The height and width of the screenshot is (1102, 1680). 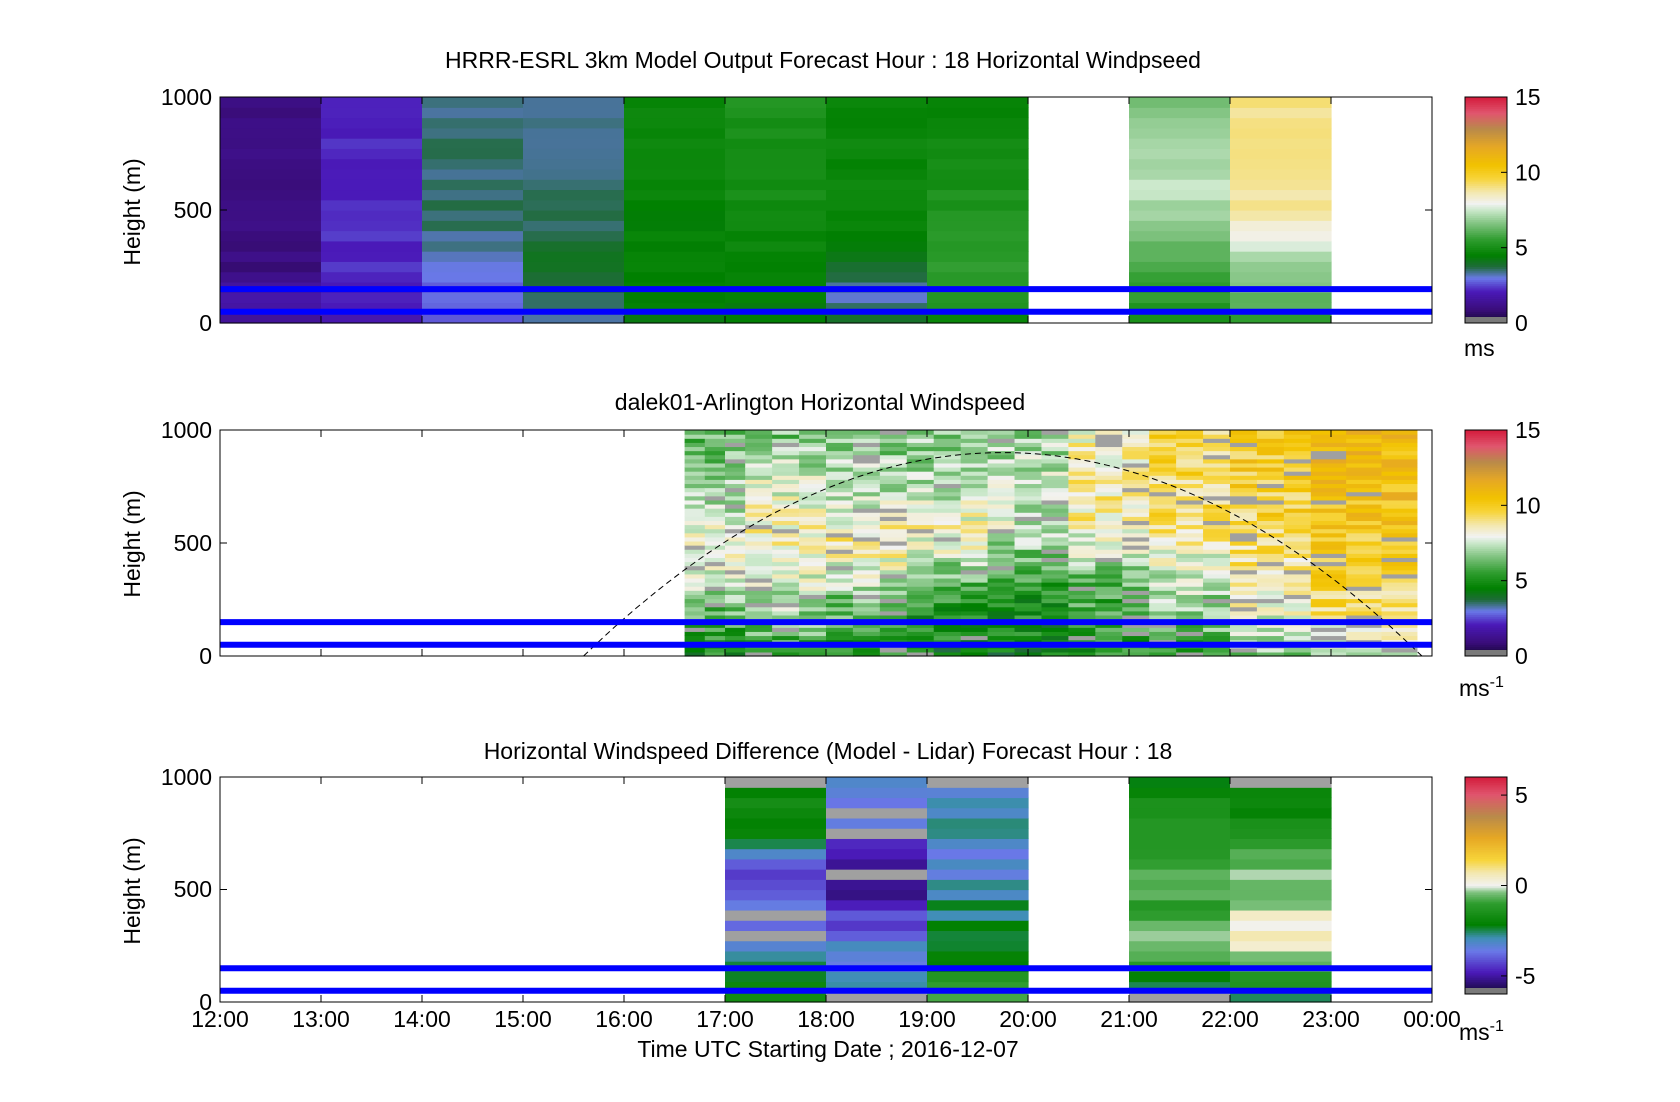 I want to click on x-tick-label: 23:00, so click(x=1331, y=1019).